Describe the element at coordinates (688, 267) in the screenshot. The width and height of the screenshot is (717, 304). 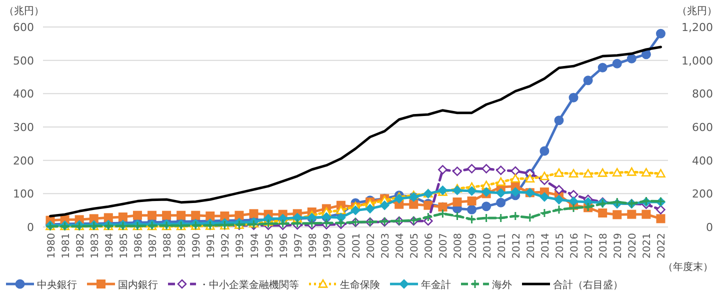
I see `text: （年度末）` at that location.